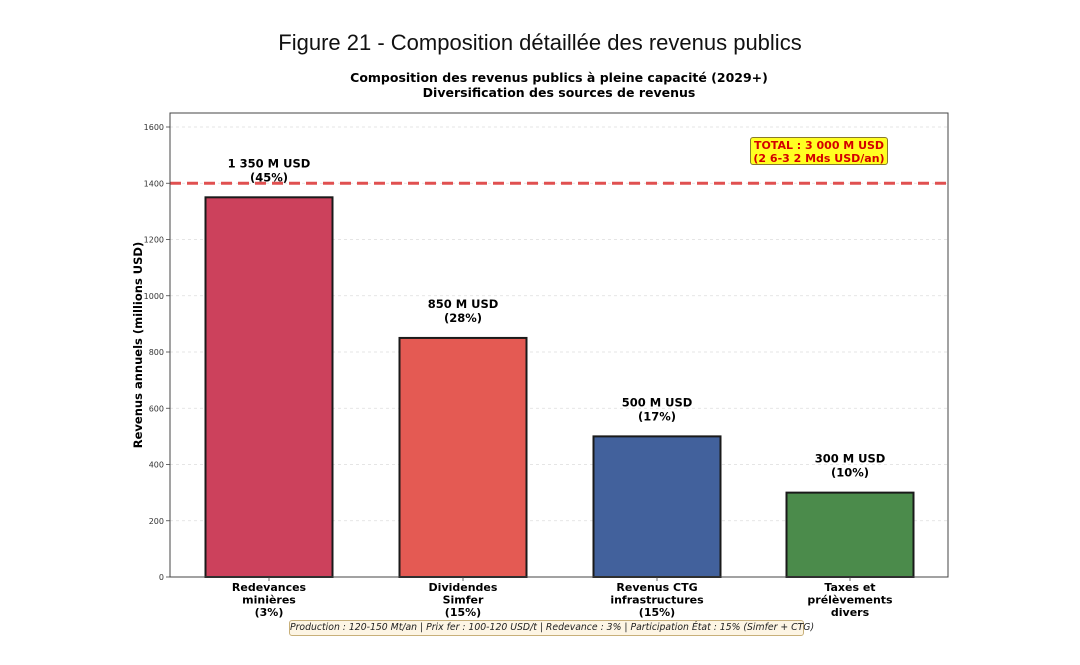 This screenshot has width=1080, height=665. Describe the element at coordinates (850, 612) in the screenshot. I see `x-tick-label: divers` at that location.